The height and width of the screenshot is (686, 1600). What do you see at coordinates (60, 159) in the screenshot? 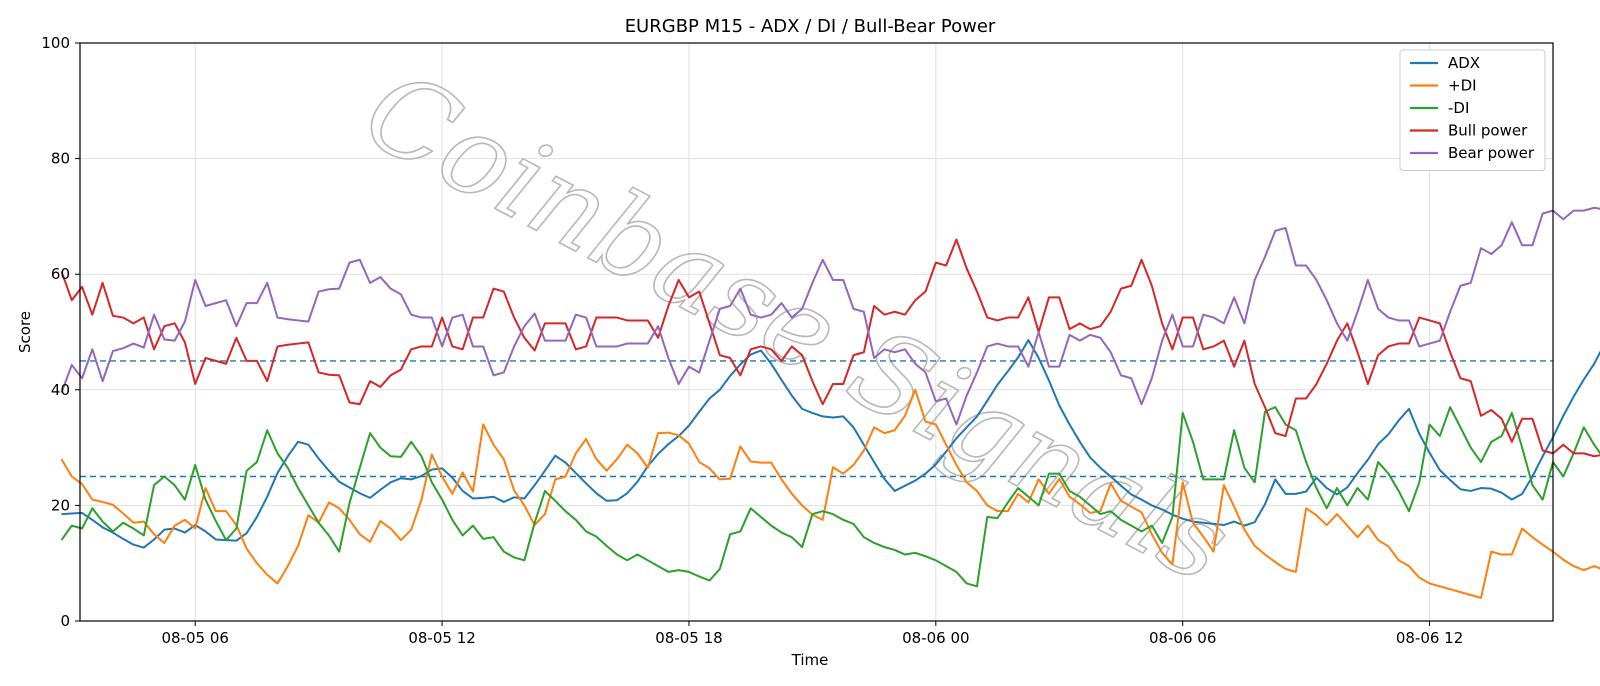
I see `y-tick-label: 80` at bounding box center [60, 159].